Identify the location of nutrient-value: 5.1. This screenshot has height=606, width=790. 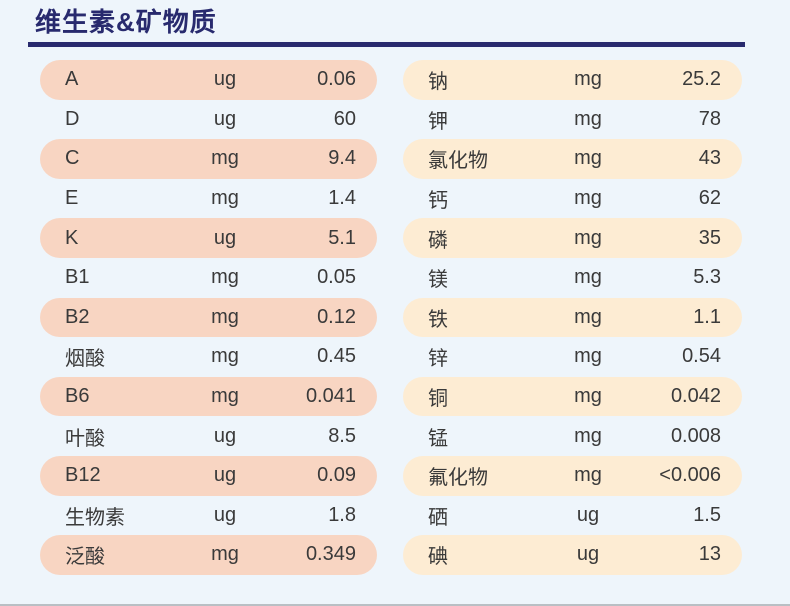
(342, 237).